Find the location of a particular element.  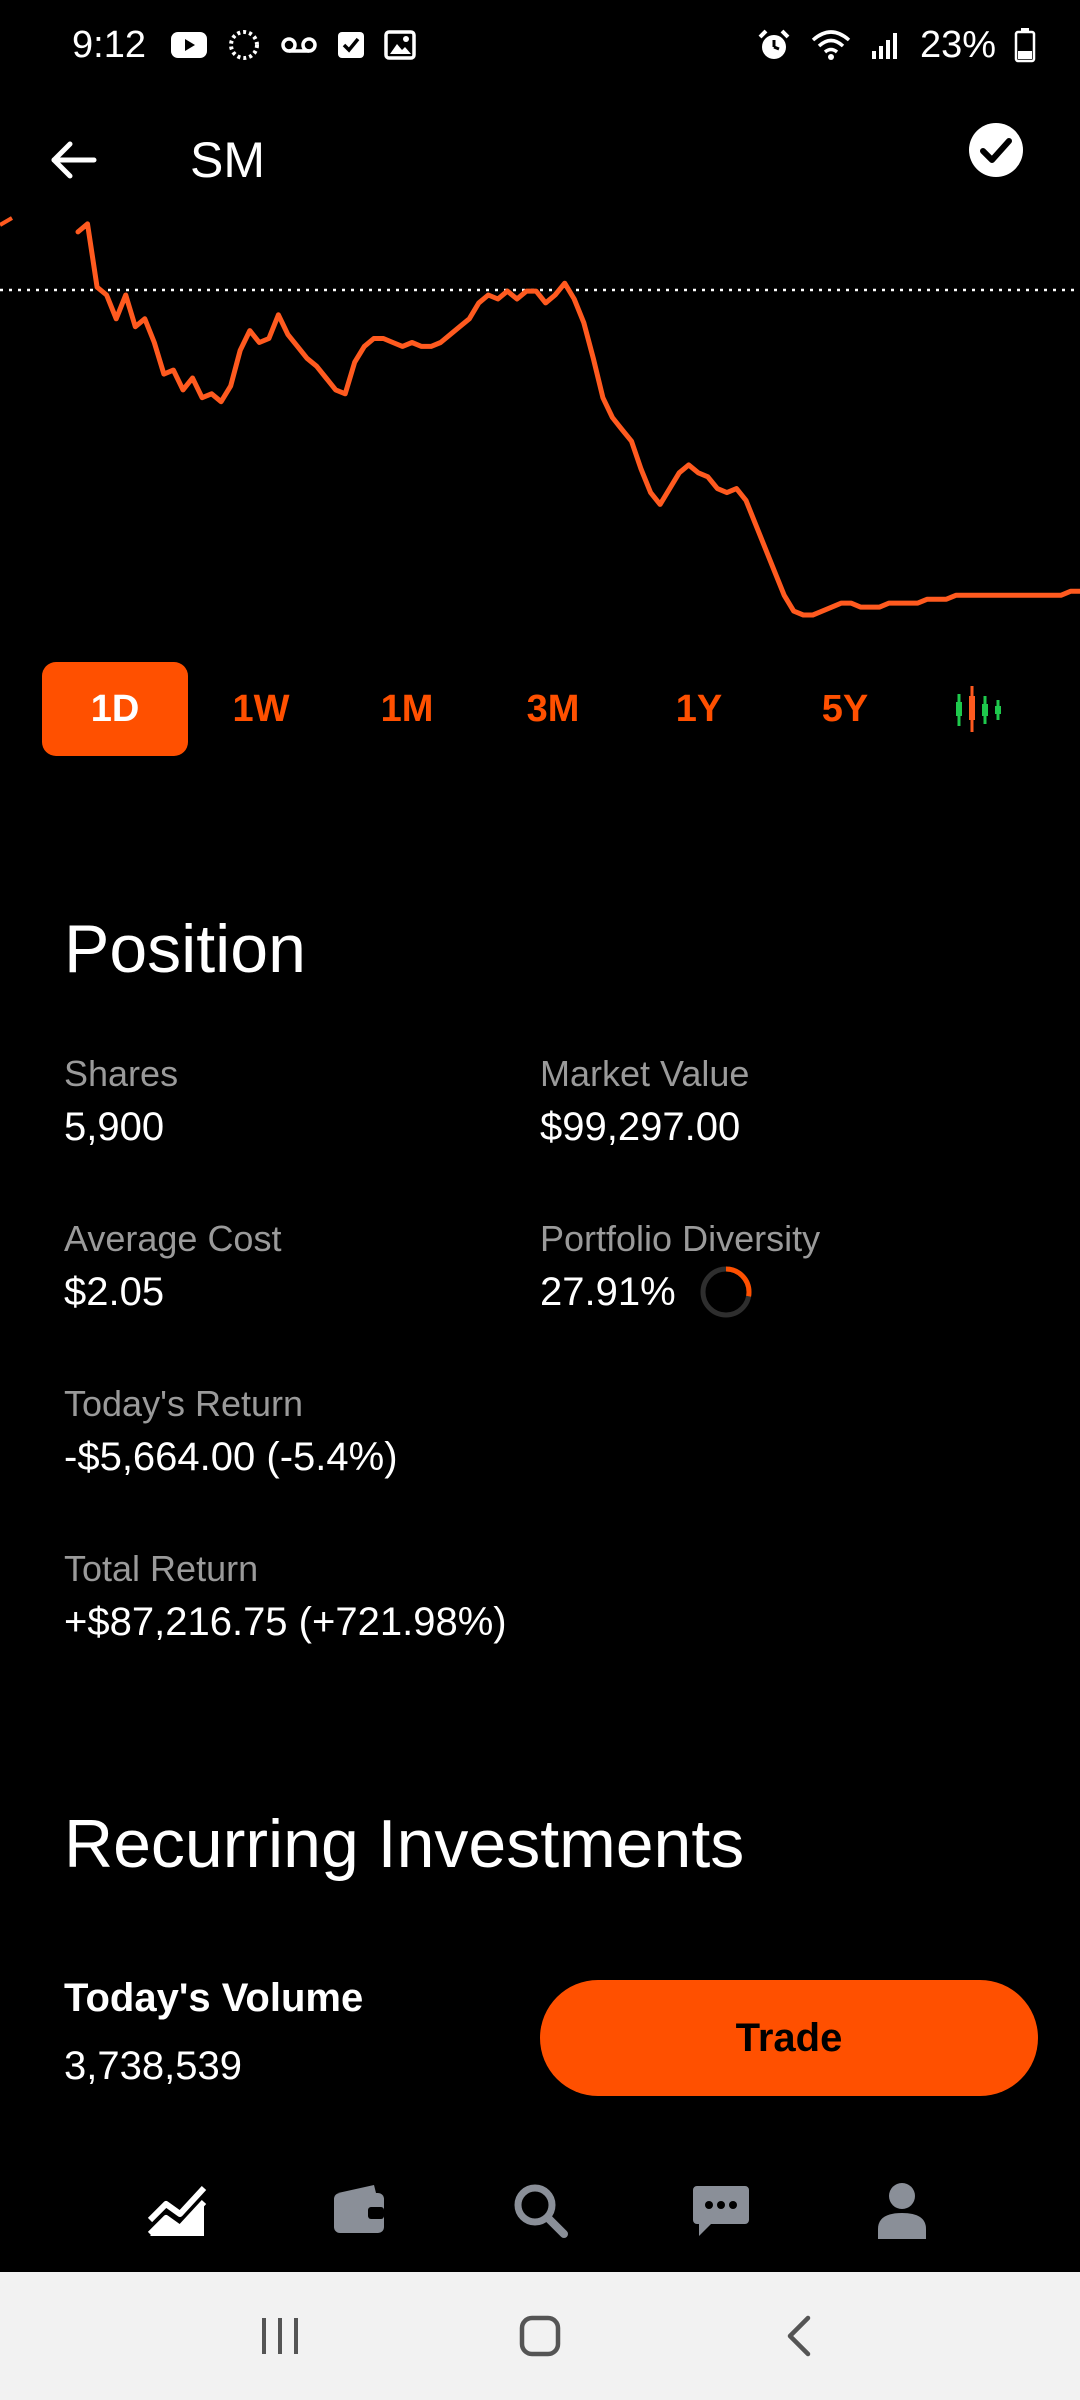

status-bar: 9:12 23% is located at coordinates (540, 45).